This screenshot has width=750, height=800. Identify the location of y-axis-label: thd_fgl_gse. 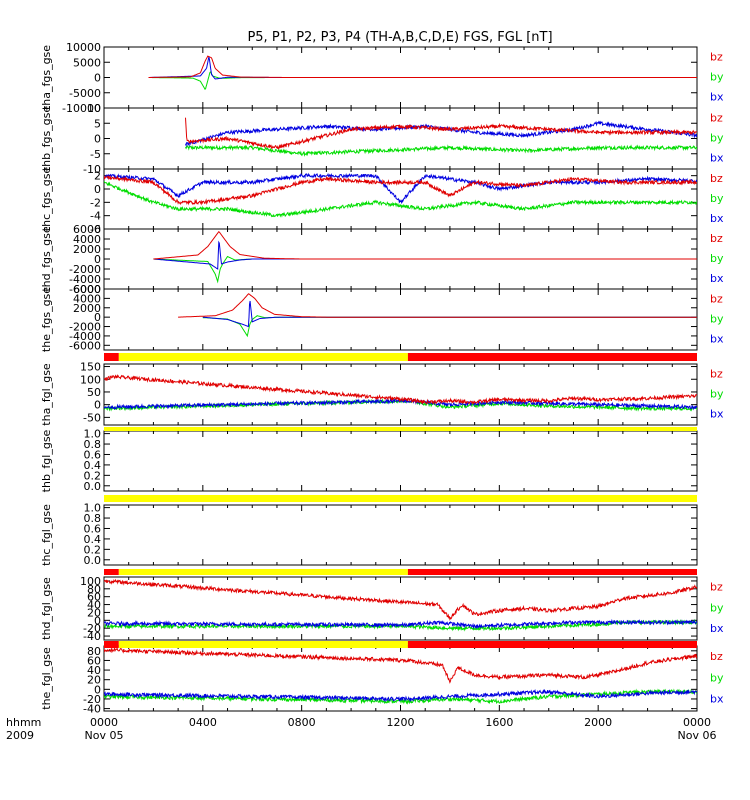
(46, 608).